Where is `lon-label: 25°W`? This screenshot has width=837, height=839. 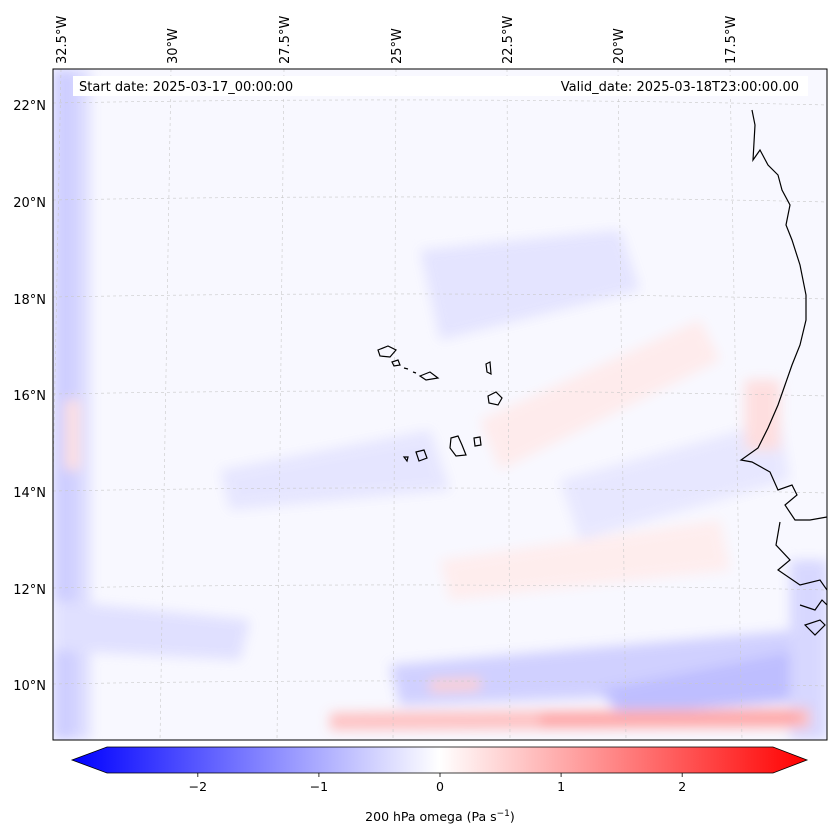 lon-label: 25°W is located at coordinates (397, 46).